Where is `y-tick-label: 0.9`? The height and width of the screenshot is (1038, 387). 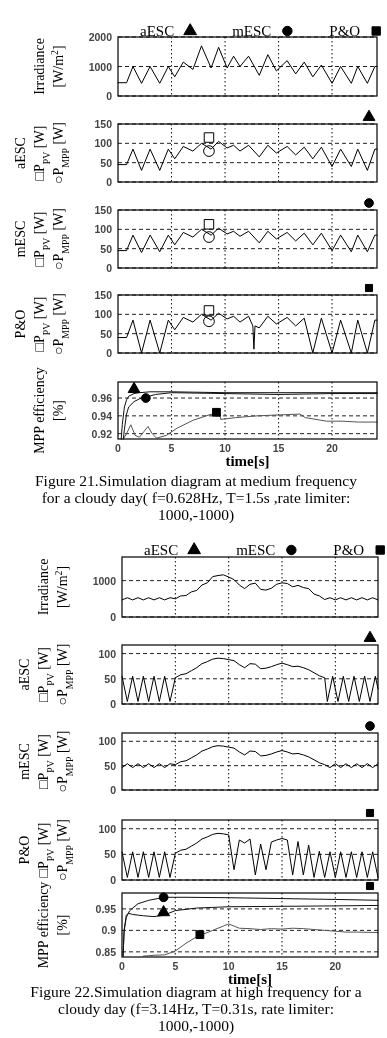 y-tick-label: 0.9 is located at coordinates (109, 930).